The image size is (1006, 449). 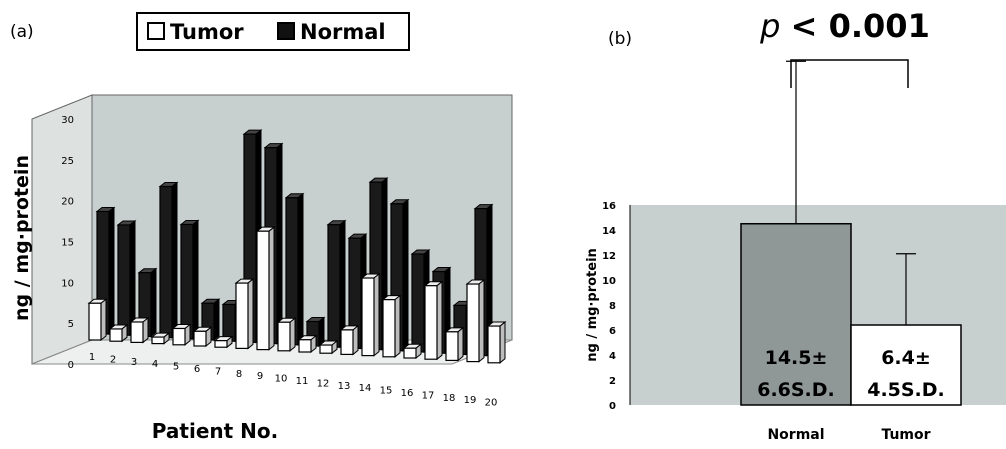 What do you see at coordinates (906, 390) in the screenshot?
I see `bar-sd-label: 4.5S.D.` at bounding box center [906, 390].